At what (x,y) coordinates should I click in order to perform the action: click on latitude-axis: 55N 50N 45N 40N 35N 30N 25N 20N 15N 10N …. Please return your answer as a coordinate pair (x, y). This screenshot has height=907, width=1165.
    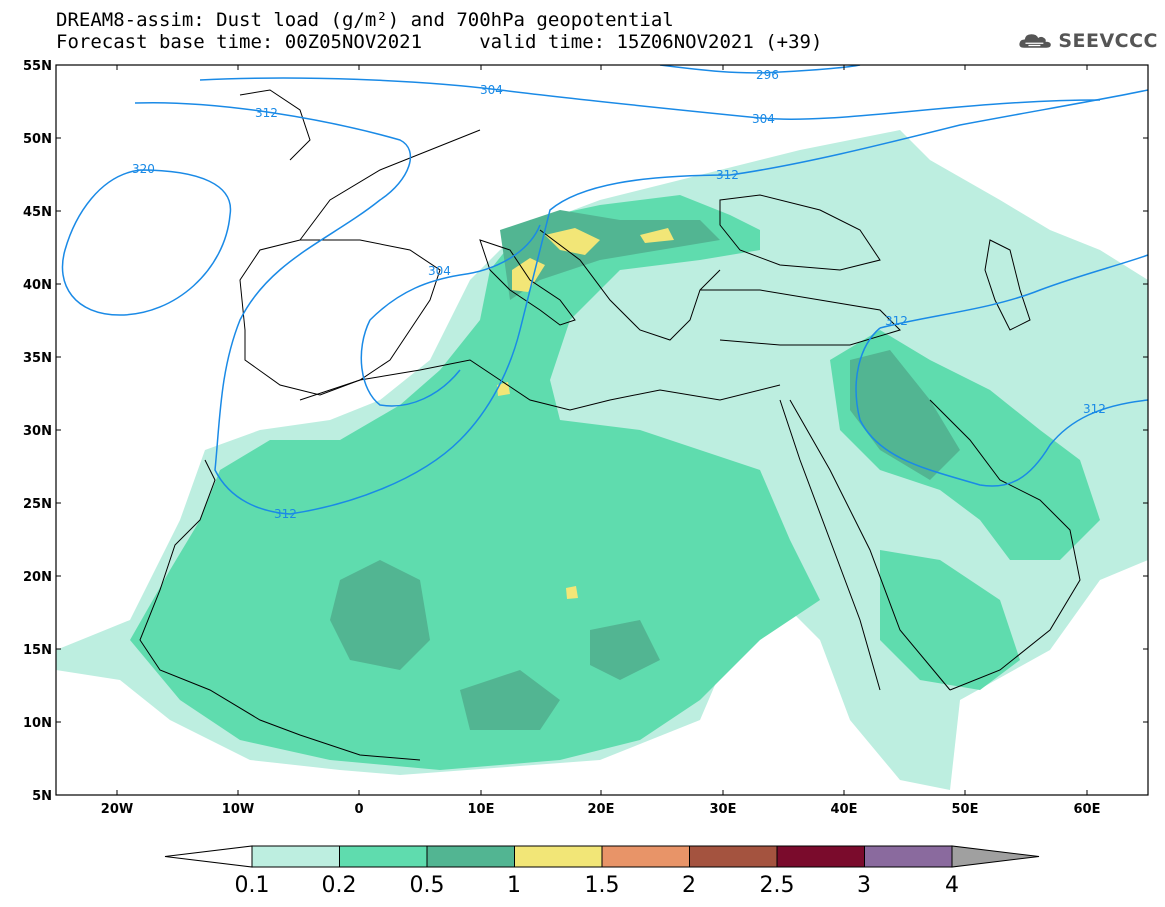
    Looking at the image, I should click on (37, 431).